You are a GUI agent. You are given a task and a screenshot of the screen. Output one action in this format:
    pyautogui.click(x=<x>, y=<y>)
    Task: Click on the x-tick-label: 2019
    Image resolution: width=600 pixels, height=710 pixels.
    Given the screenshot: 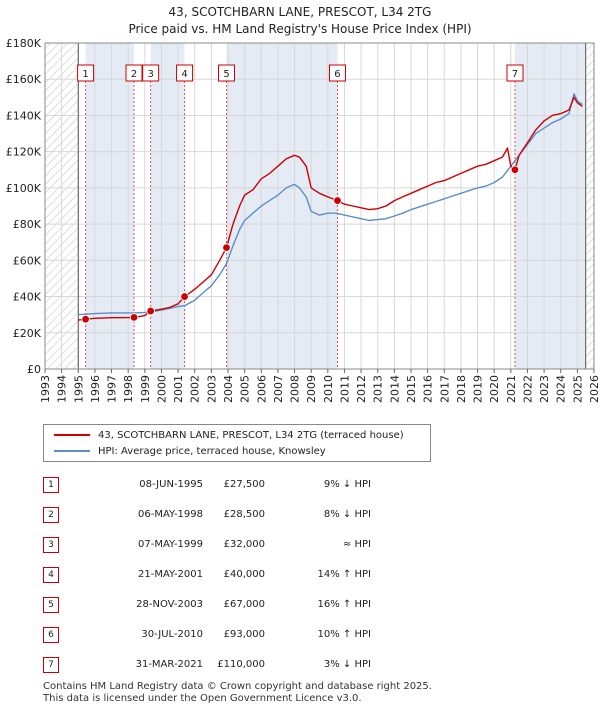 What is the action you would take?
    pyautogui.click(x=478, y=389)
    